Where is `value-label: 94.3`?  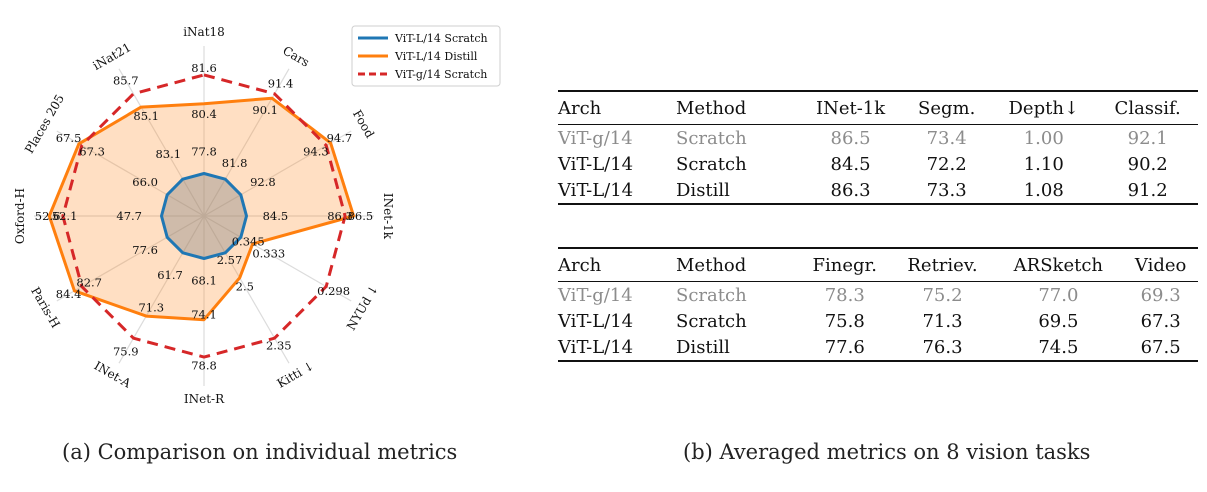 value-label: 94.3 is located at coordinates (316, 151).